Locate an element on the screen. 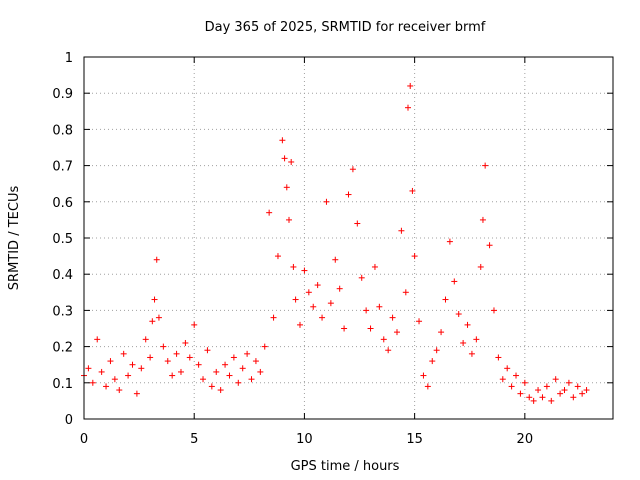  y-axis-label: SRMTID / TECUs is located at coordinates (14, 238).